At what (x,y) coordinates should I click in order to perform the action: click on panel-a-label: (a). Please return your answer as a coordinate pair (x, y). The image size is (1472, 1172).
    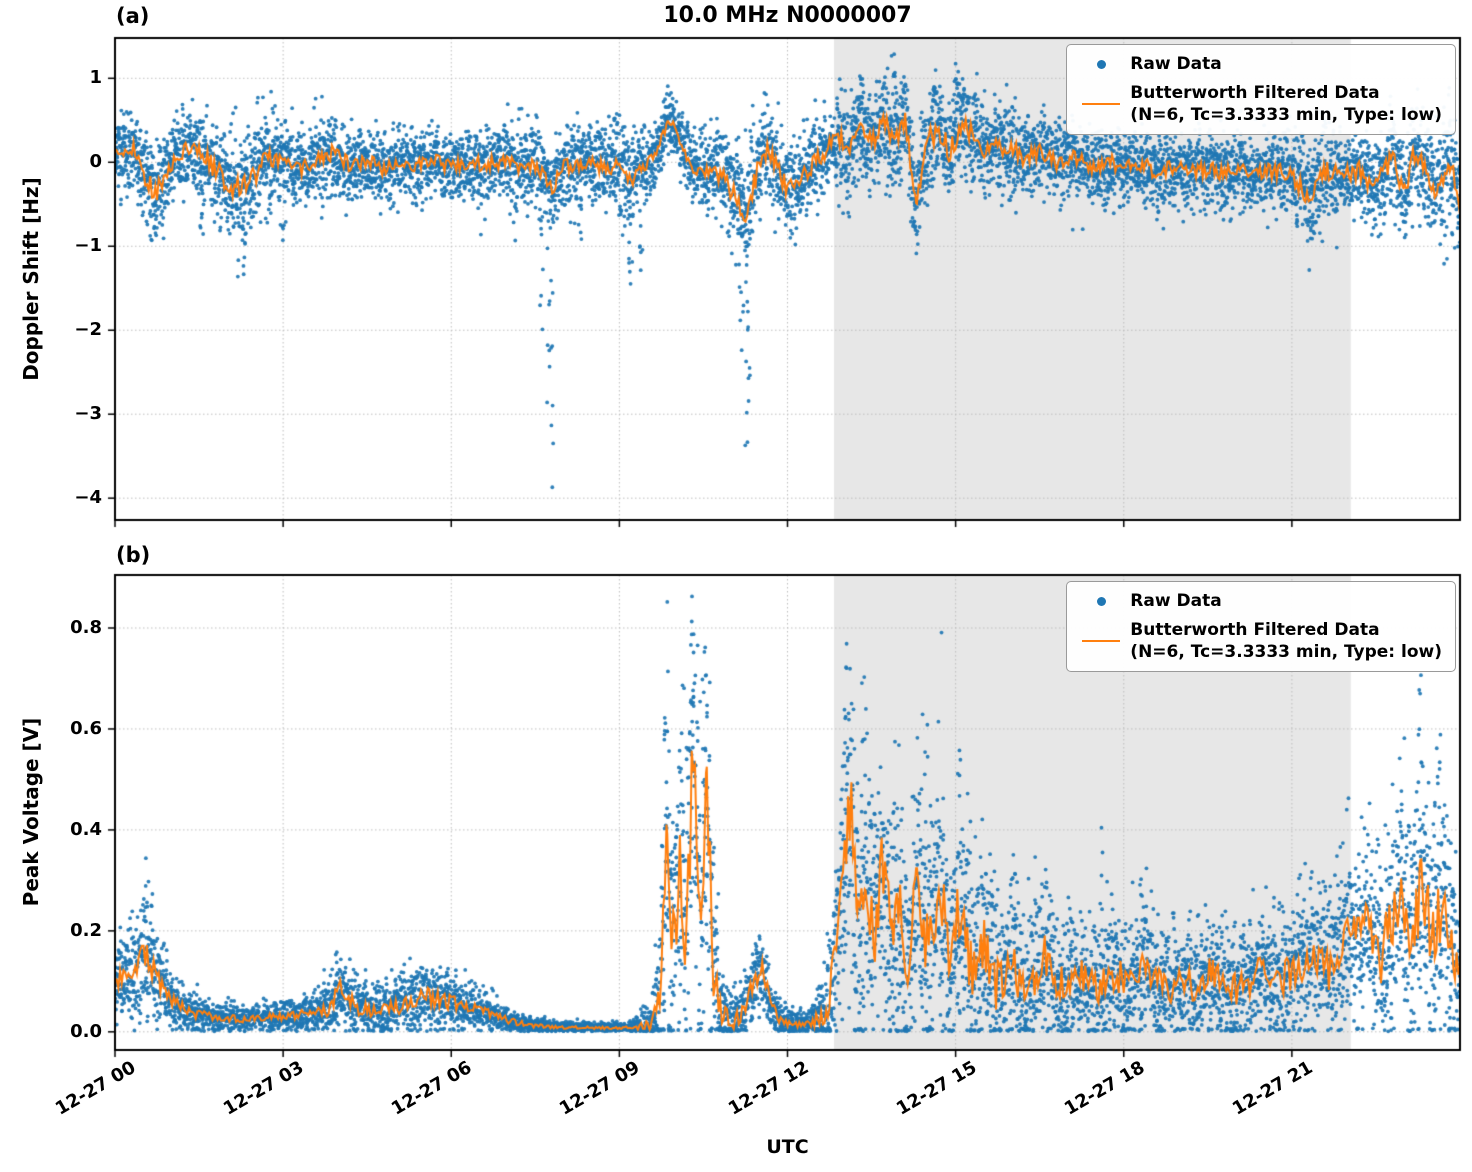
    Looking at the image, I should click on (133, 16).